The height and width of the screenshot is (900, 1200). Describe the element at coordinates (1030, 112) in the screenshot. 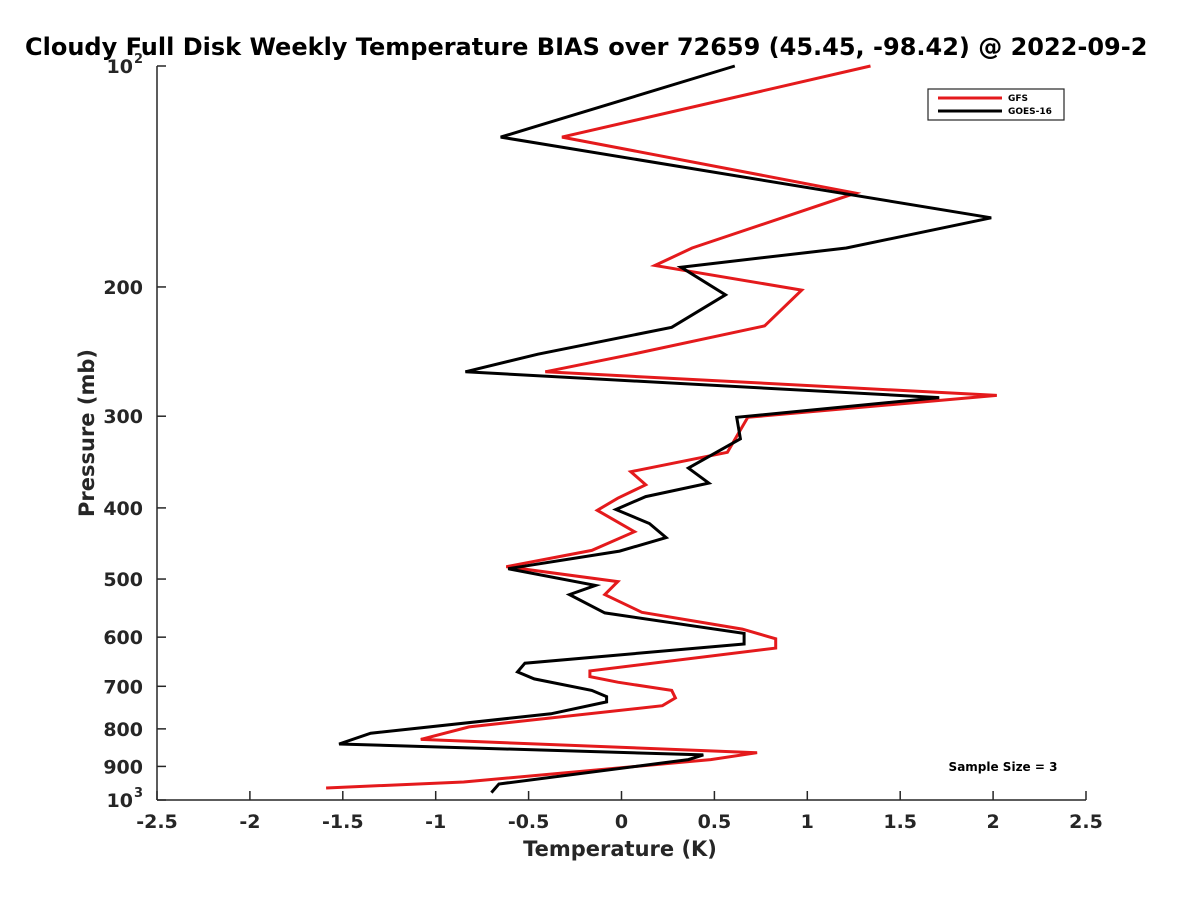

I see `legend-entry-label: GOES-16` at that location.